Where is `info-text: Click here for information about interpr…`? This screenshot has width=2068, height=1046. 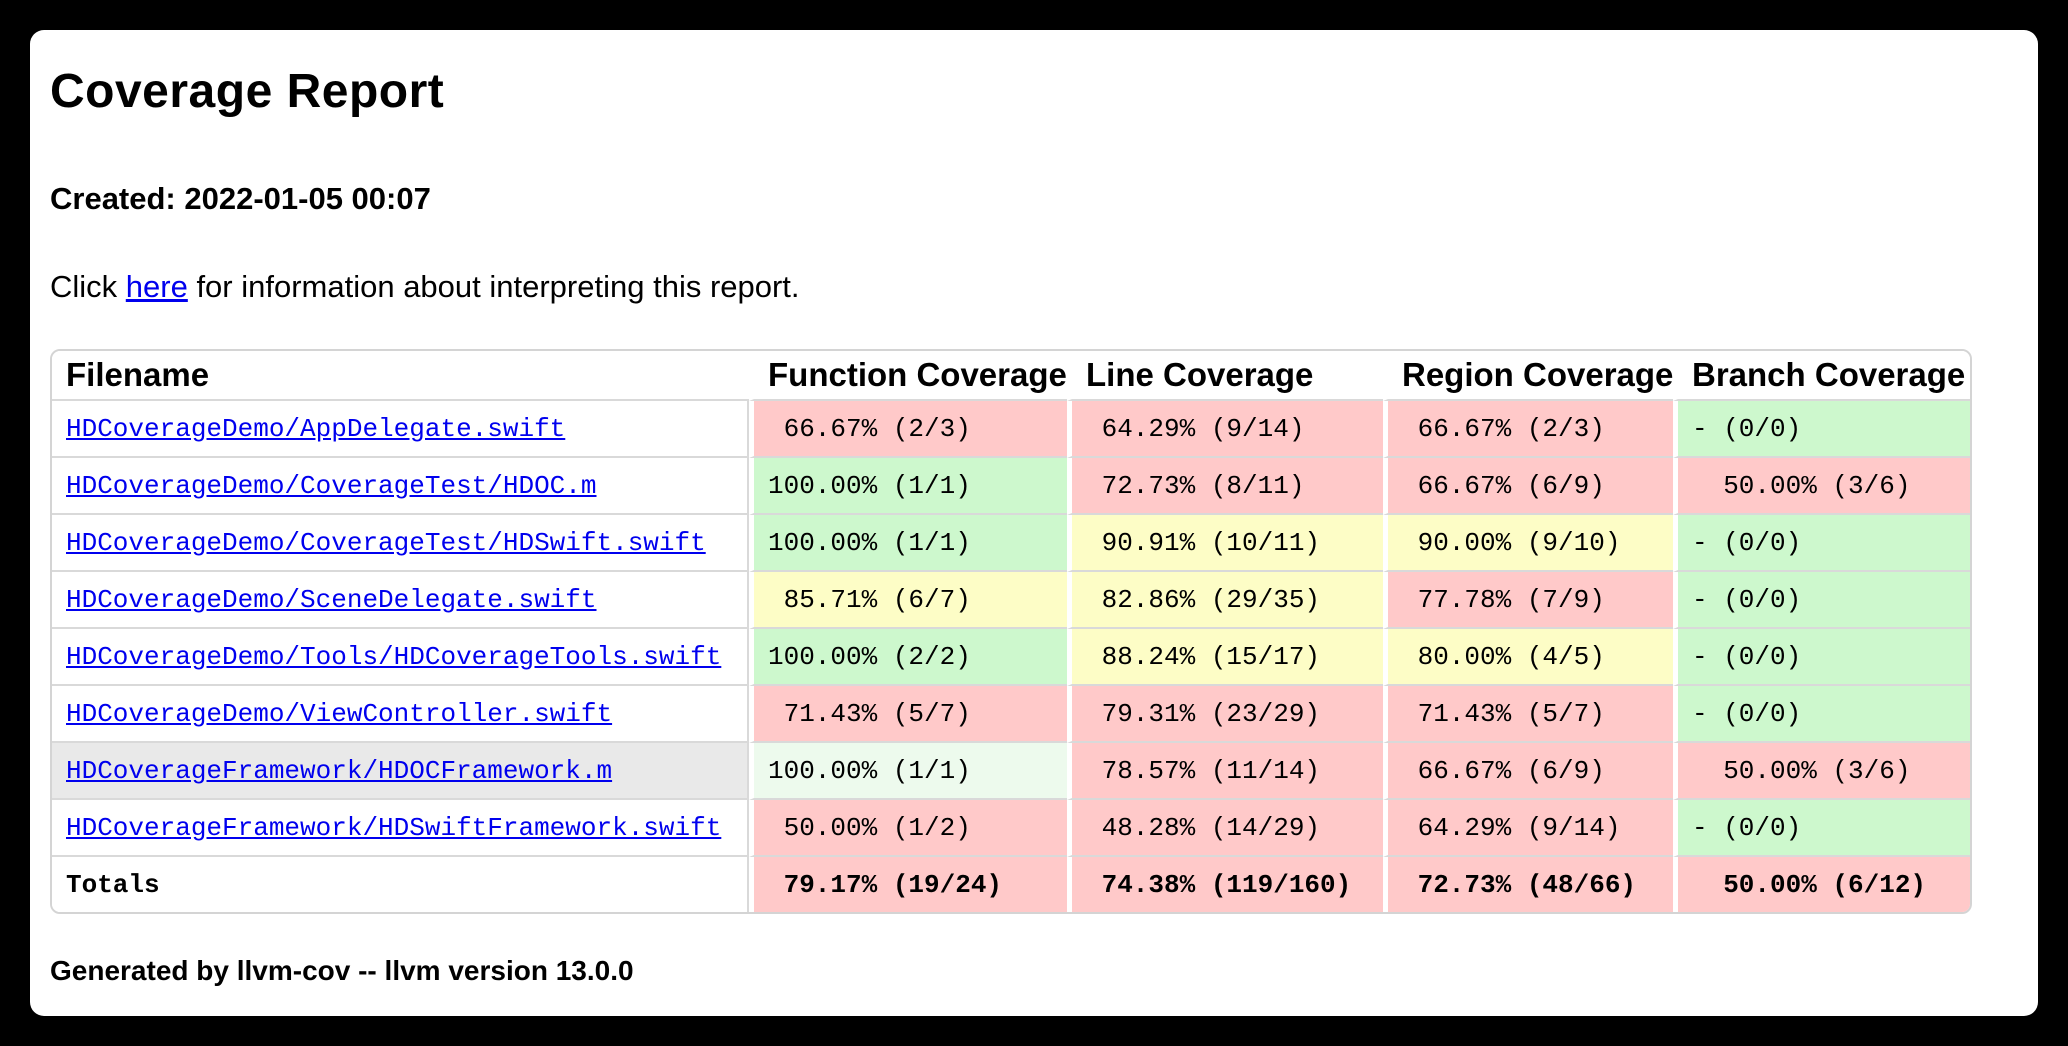 info-text: Click here for information about interpr… is located at coordinates (1034, 287).